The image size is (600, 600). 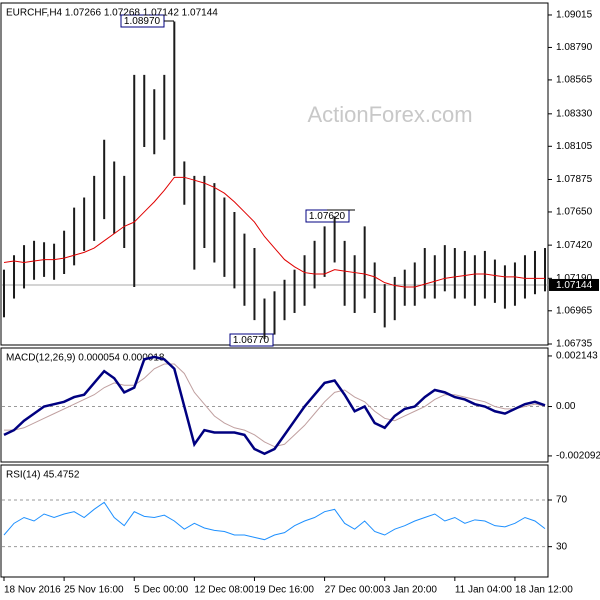 I want to click on x-tick-label: 5 Dec 00:00, so click(x=161, y=590).